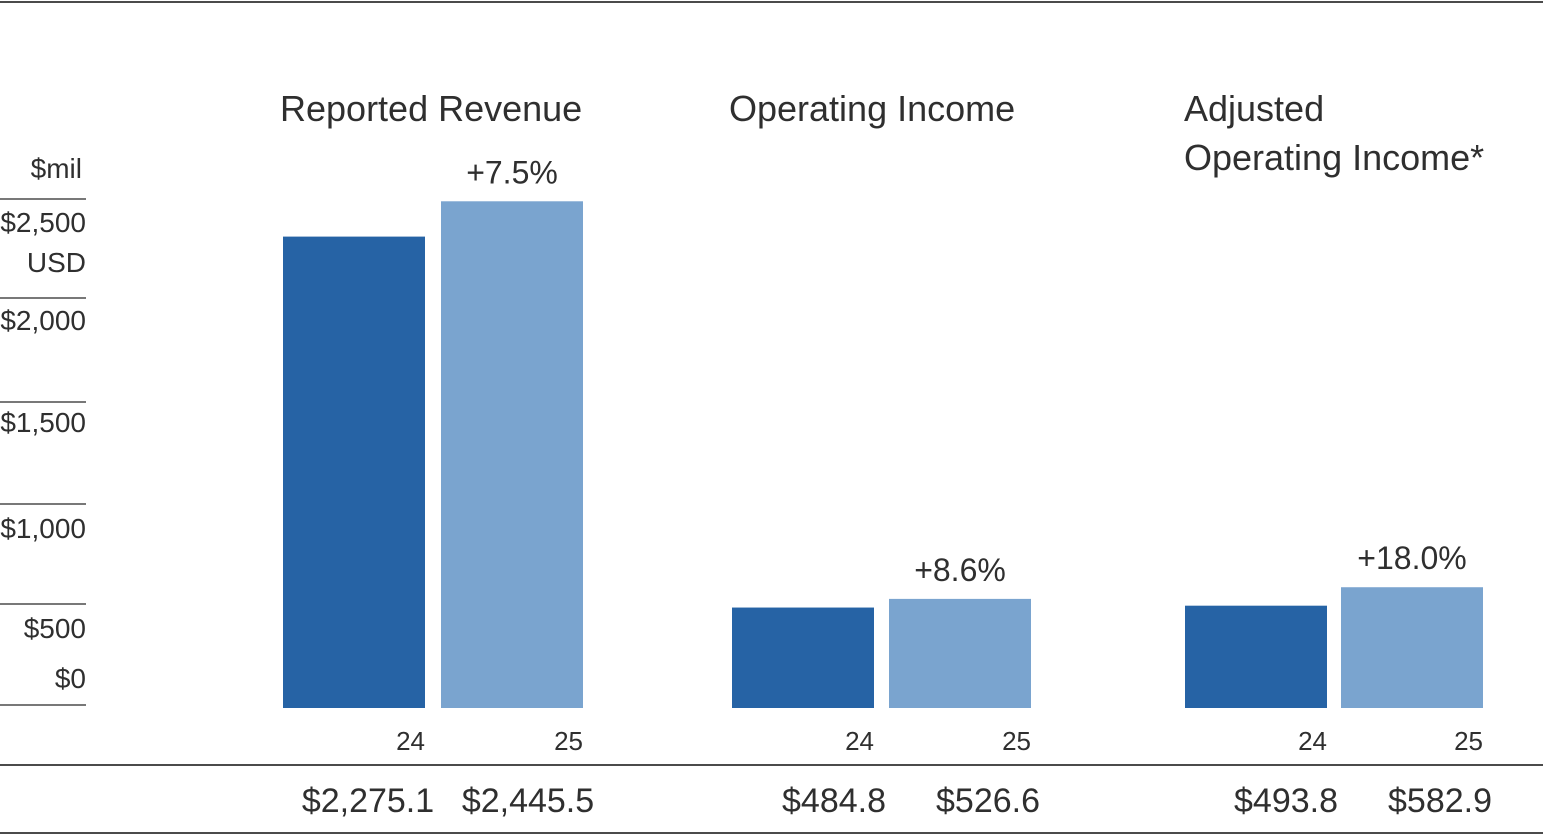 This screenshot has height=835, width=1543. What do you see at coordinates (1254, 108) in the screenshot?
I see `category-title: Adjusted` at bounding box center [1254, 108].